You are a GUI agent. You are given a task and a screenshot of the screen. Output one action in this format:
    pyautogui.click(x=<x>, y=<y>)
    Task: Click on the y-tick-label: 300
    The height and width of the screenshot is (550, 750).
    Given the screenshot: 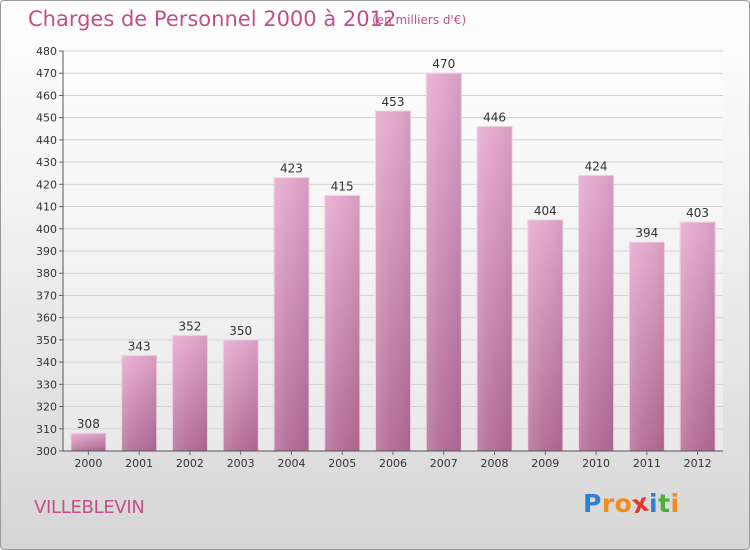 What is the action you would take?
    pyautogui.click(x=46, y=451)
    